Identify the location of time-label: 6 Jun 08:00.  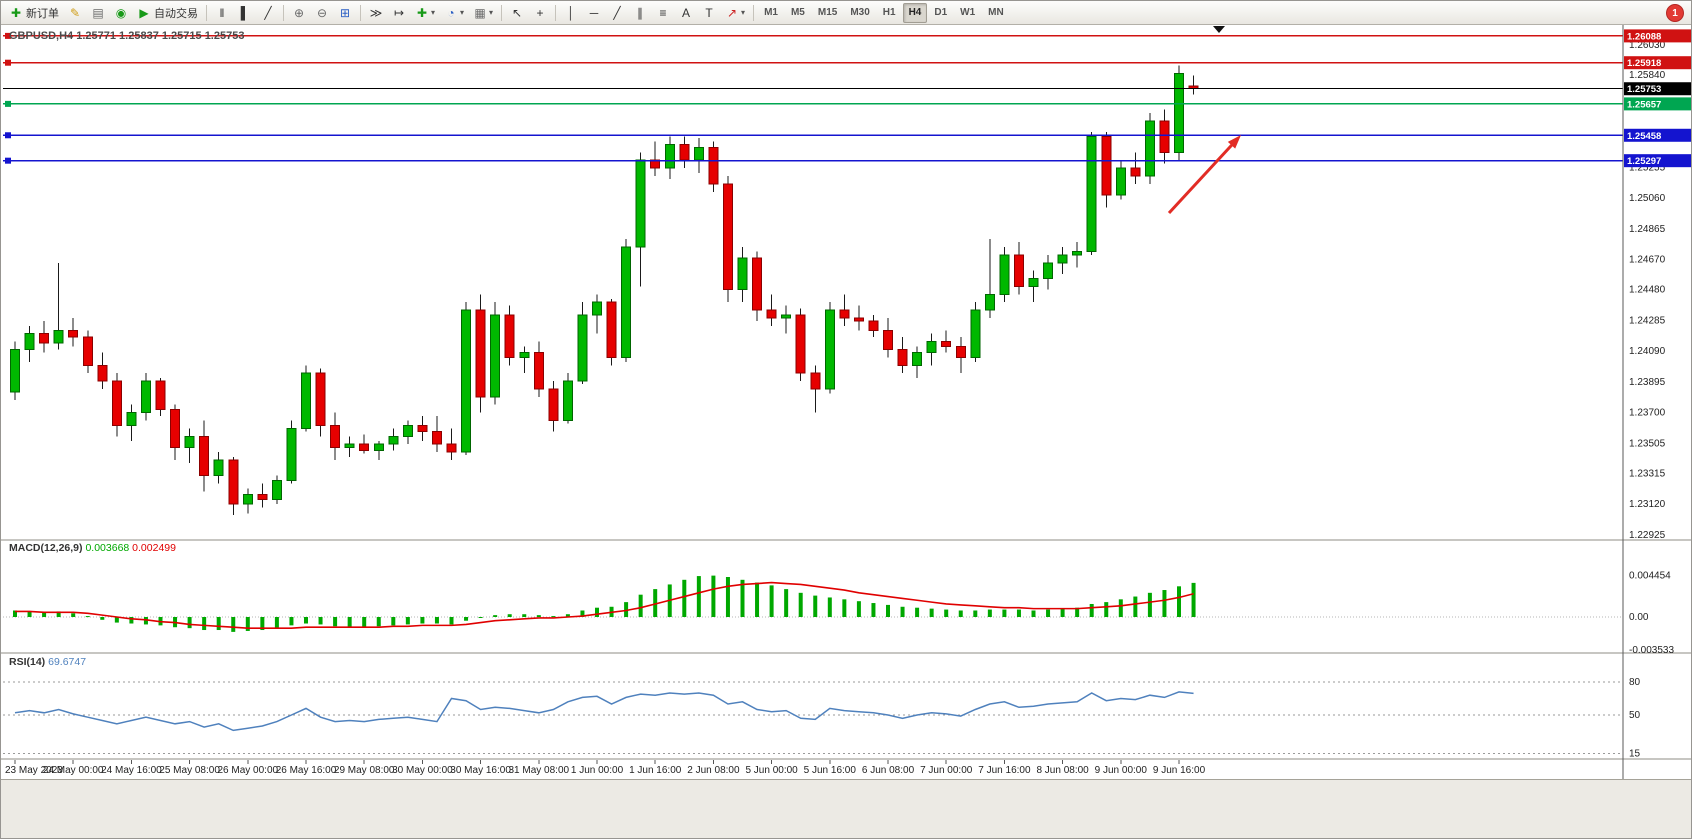
(888, 770).